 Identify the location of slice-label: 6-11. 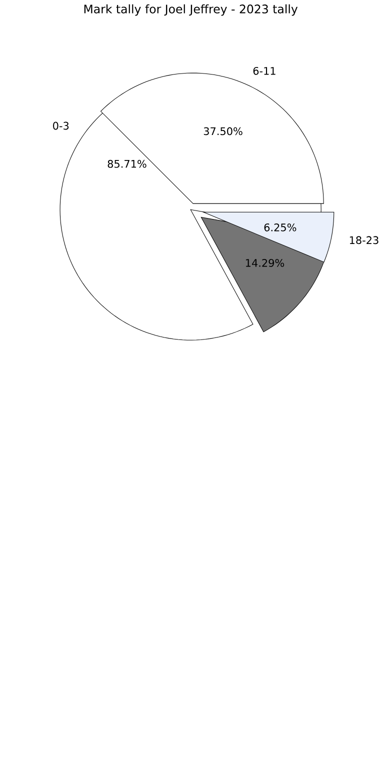
(264, 70).